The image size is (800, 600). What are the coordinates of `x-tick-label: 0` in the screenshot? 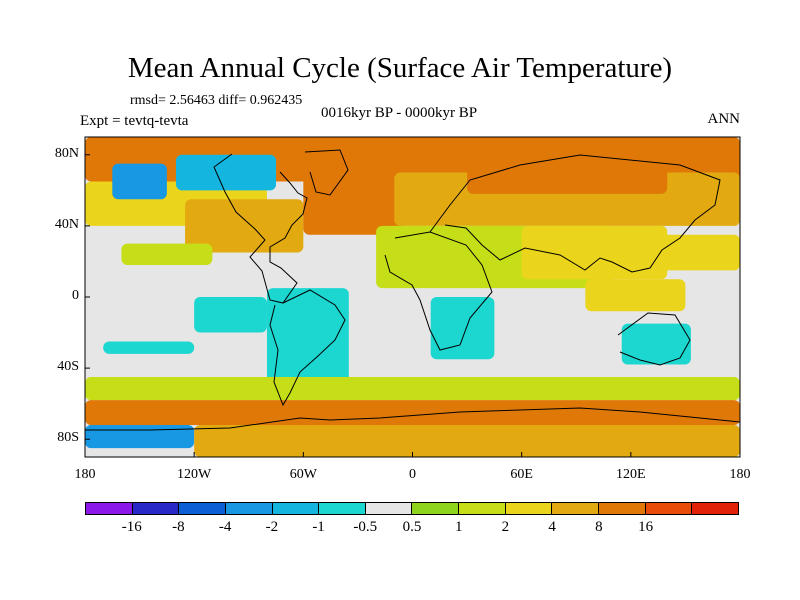 It's located at (412, 474).